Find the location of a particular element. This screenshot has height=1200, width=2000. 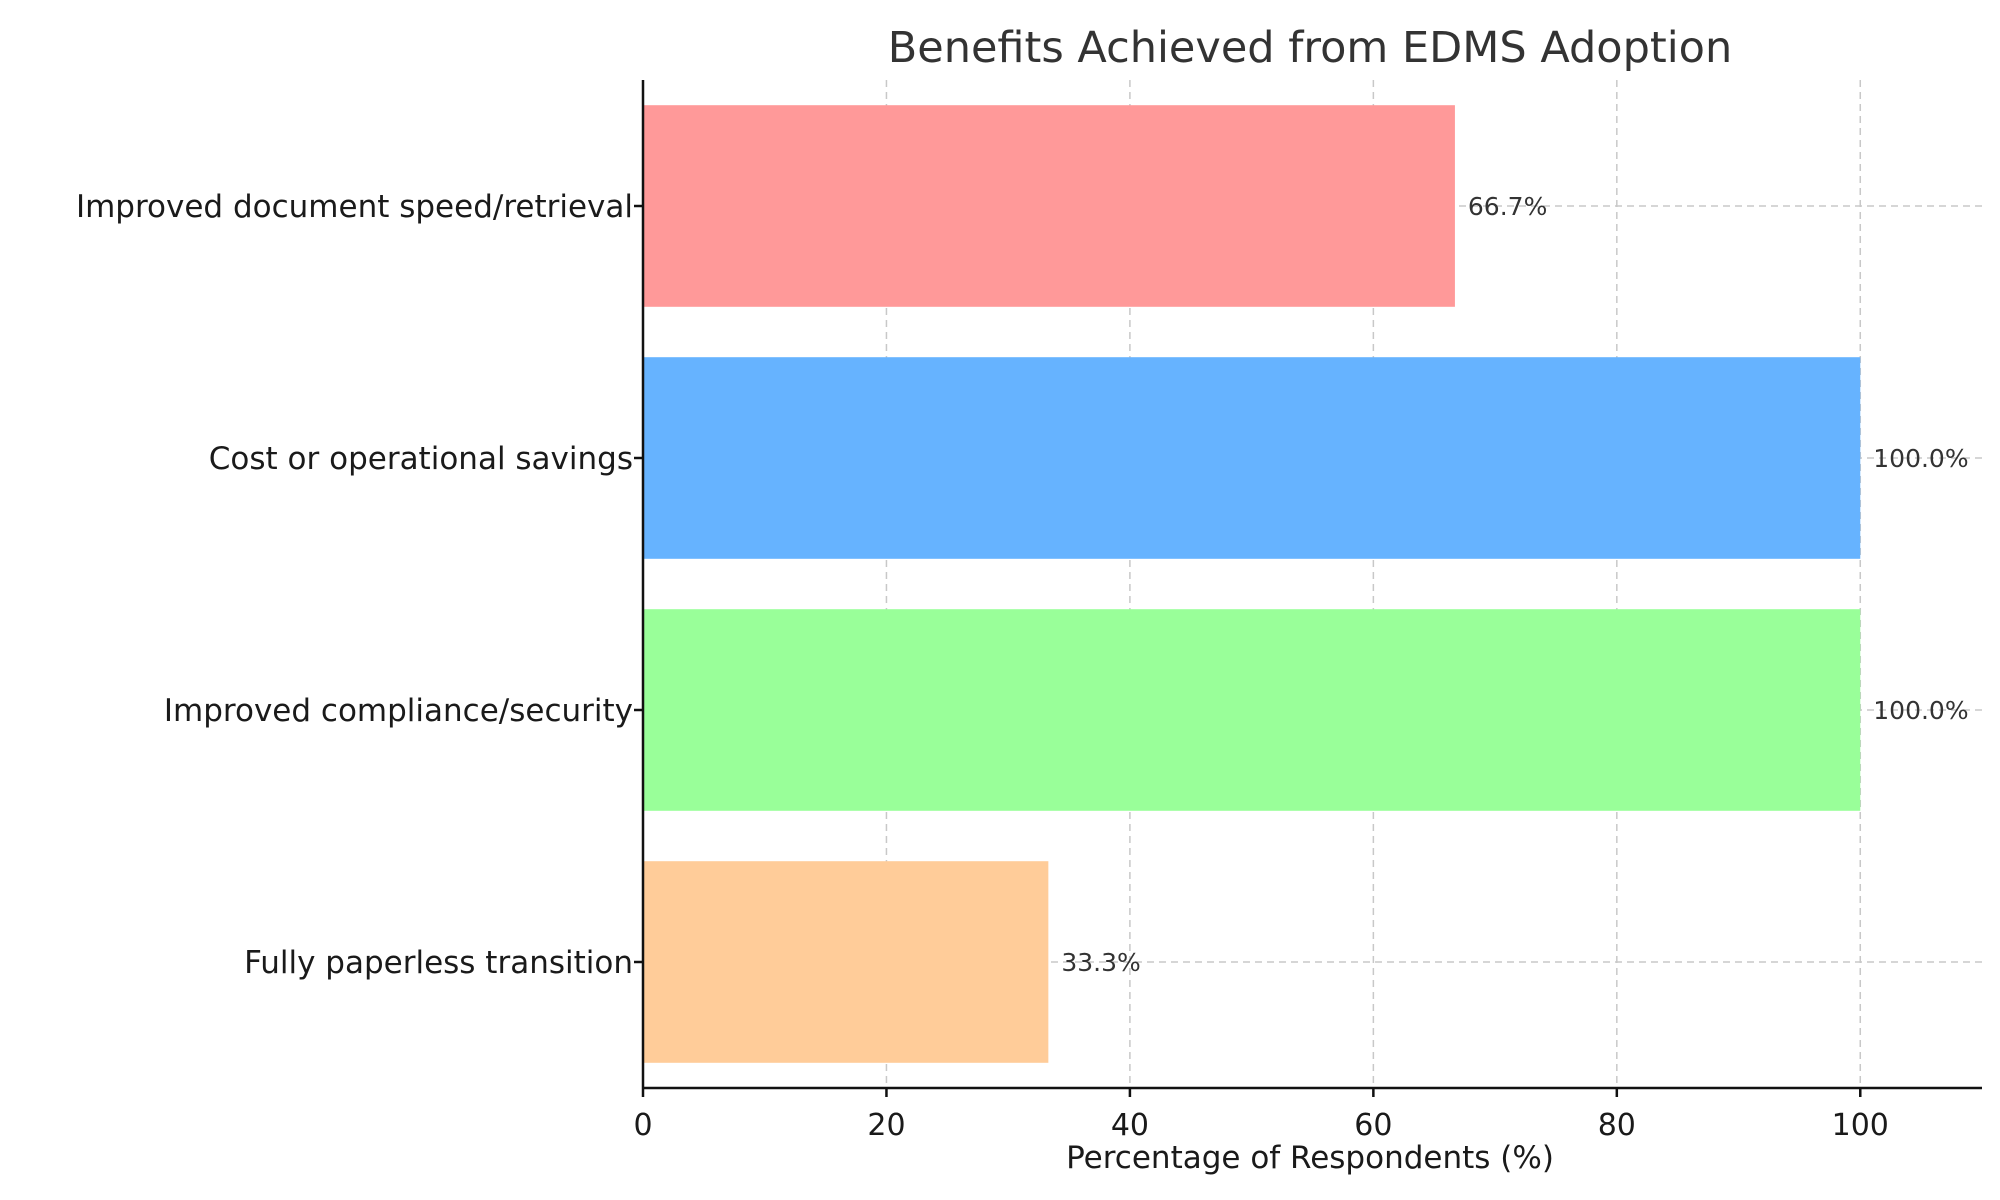

category-label: Cost or operational savings is located at coordinates (421, 459).